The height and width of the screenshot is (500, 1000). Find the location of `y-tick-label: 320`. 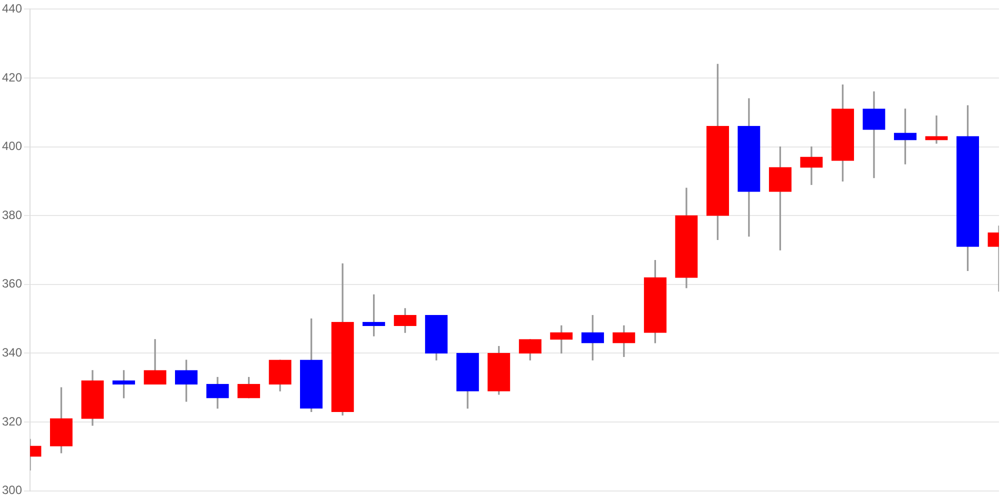

y-tick-label: 320 is located at coordinates (12, 421).